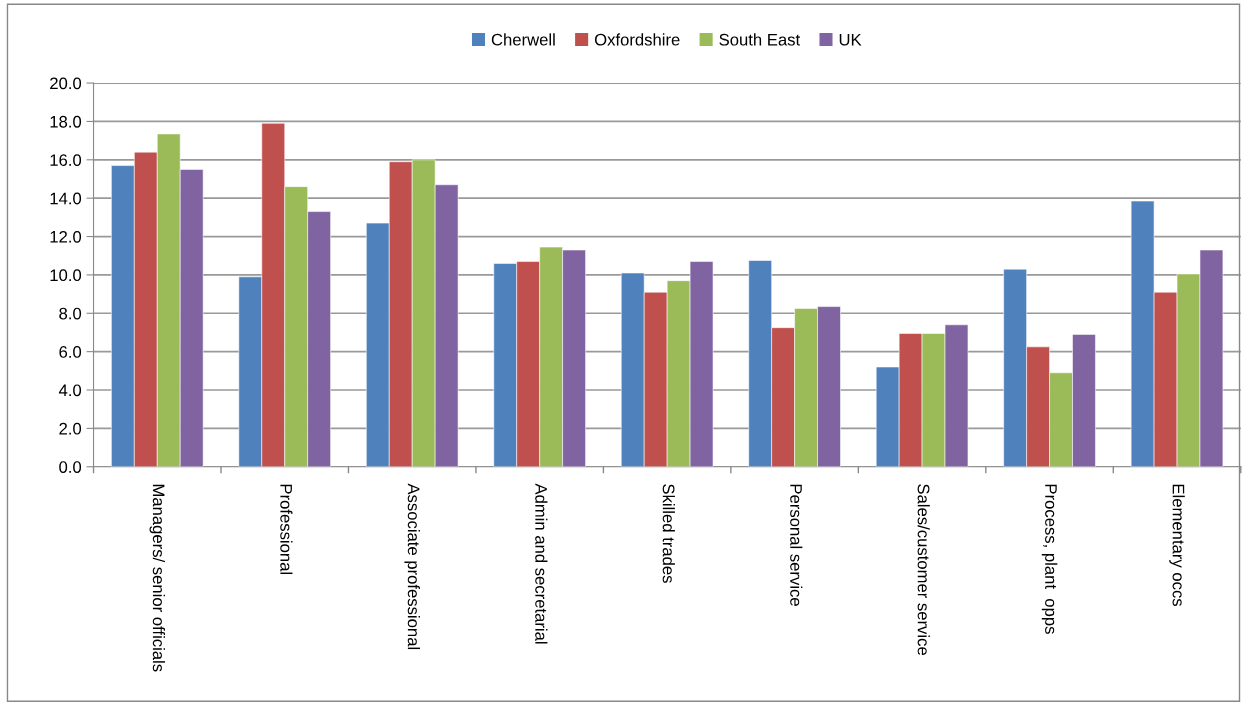  Describe the element at coordinates (66, 236) in the screenshot. I see `y-tick-label: 12.0` at that location.